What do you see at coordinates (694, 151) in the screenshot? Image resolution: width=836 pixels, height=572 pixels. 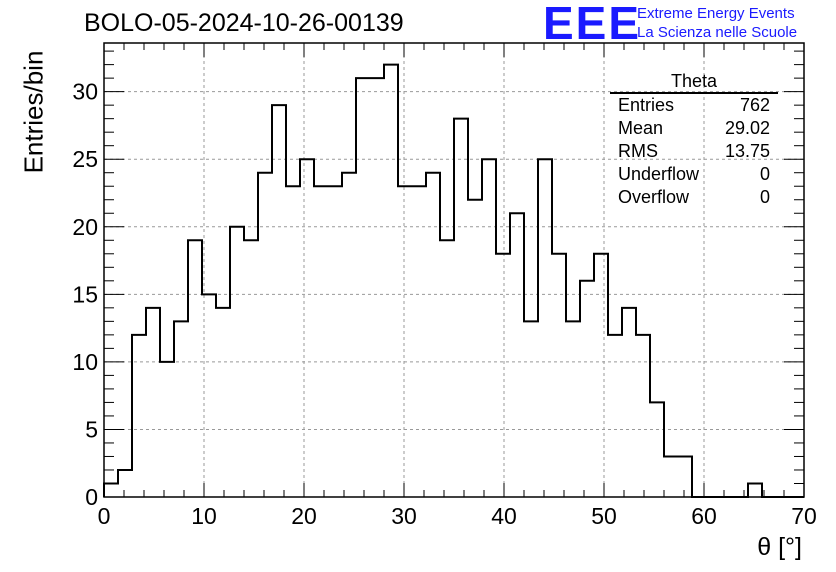 I see `stats-row-rms: RMS 13.75` at bounding box center [694, 151].